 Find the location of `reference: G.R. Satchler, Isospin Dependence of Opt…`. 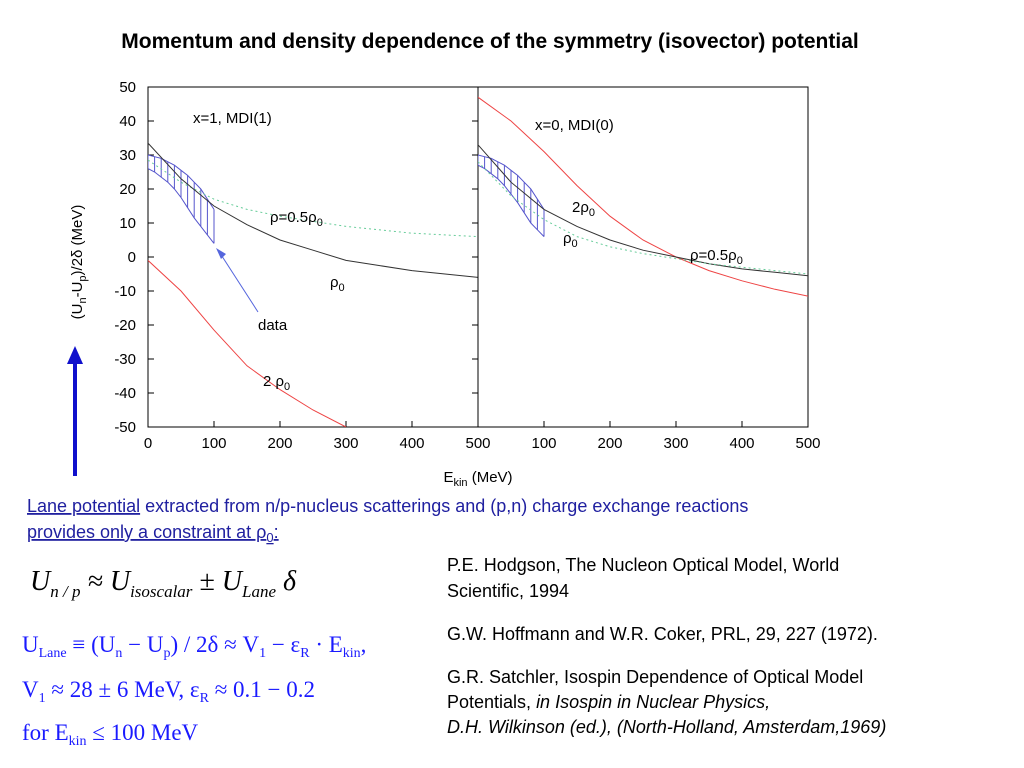

reference: G.R. Satchler, Isospin Dependence of Opt… is located at coordinates (655, 677).